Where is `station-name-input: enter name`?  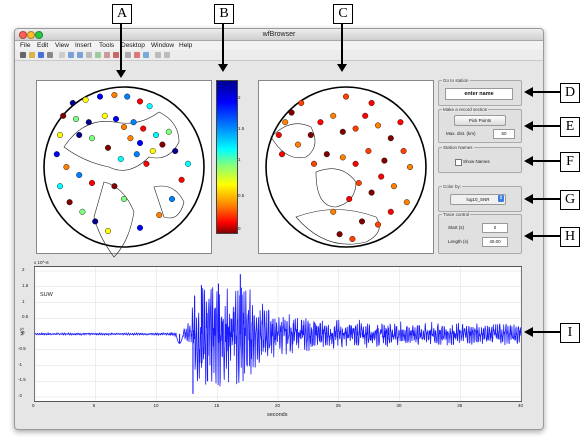
station-name-input: enter name is located at coordinates (479, 94).